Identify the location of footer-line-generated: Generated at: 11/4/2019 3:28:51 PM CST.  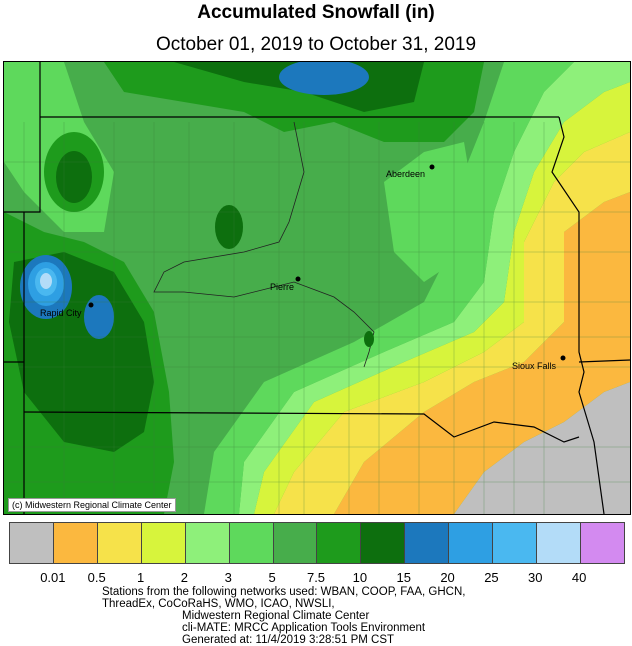
(288, 640).